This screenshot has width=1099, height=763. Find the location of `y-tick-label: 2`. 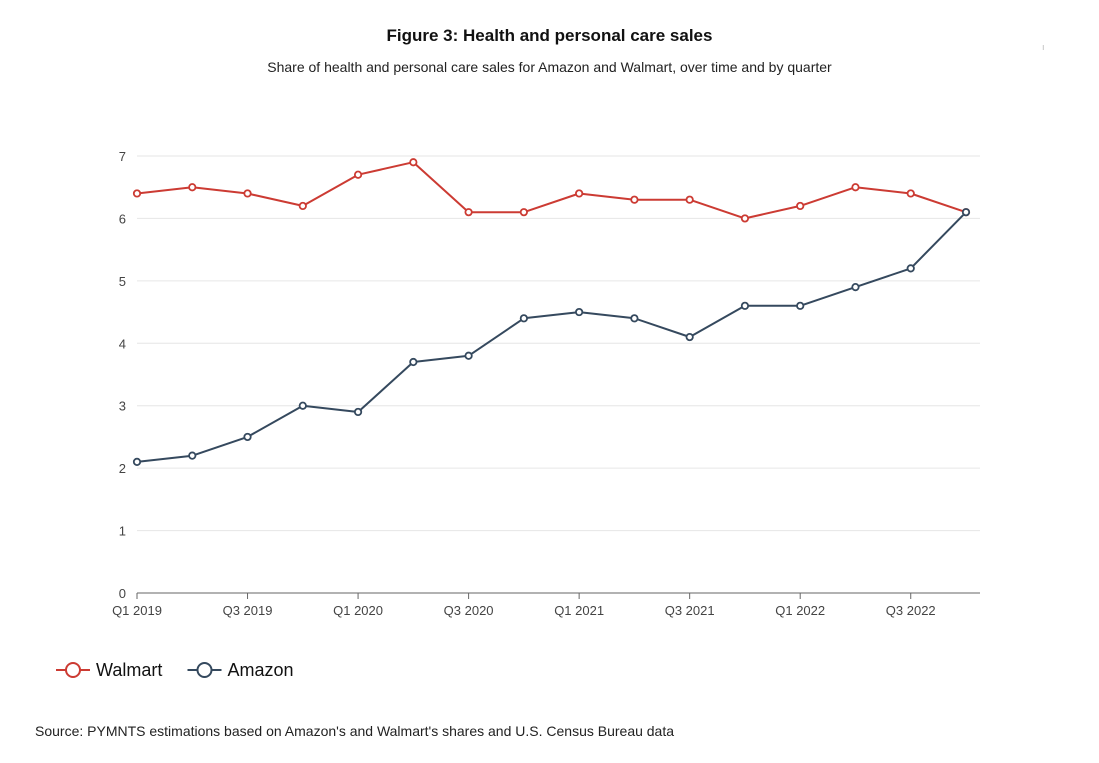

y-tick-label: 2 is located at coordinates (122, 468).